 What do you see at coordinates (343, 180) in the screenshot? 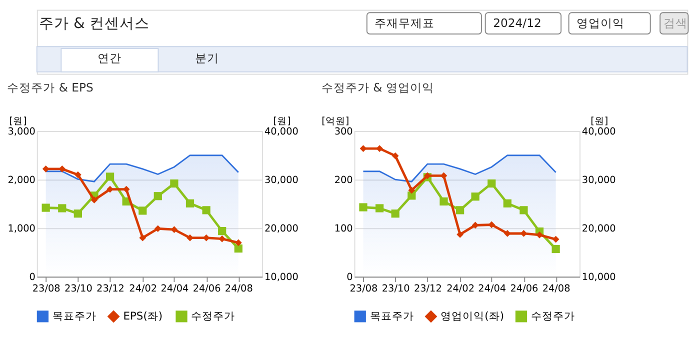
I see `y-tick-label: 200` at bounding box center [343, 180].